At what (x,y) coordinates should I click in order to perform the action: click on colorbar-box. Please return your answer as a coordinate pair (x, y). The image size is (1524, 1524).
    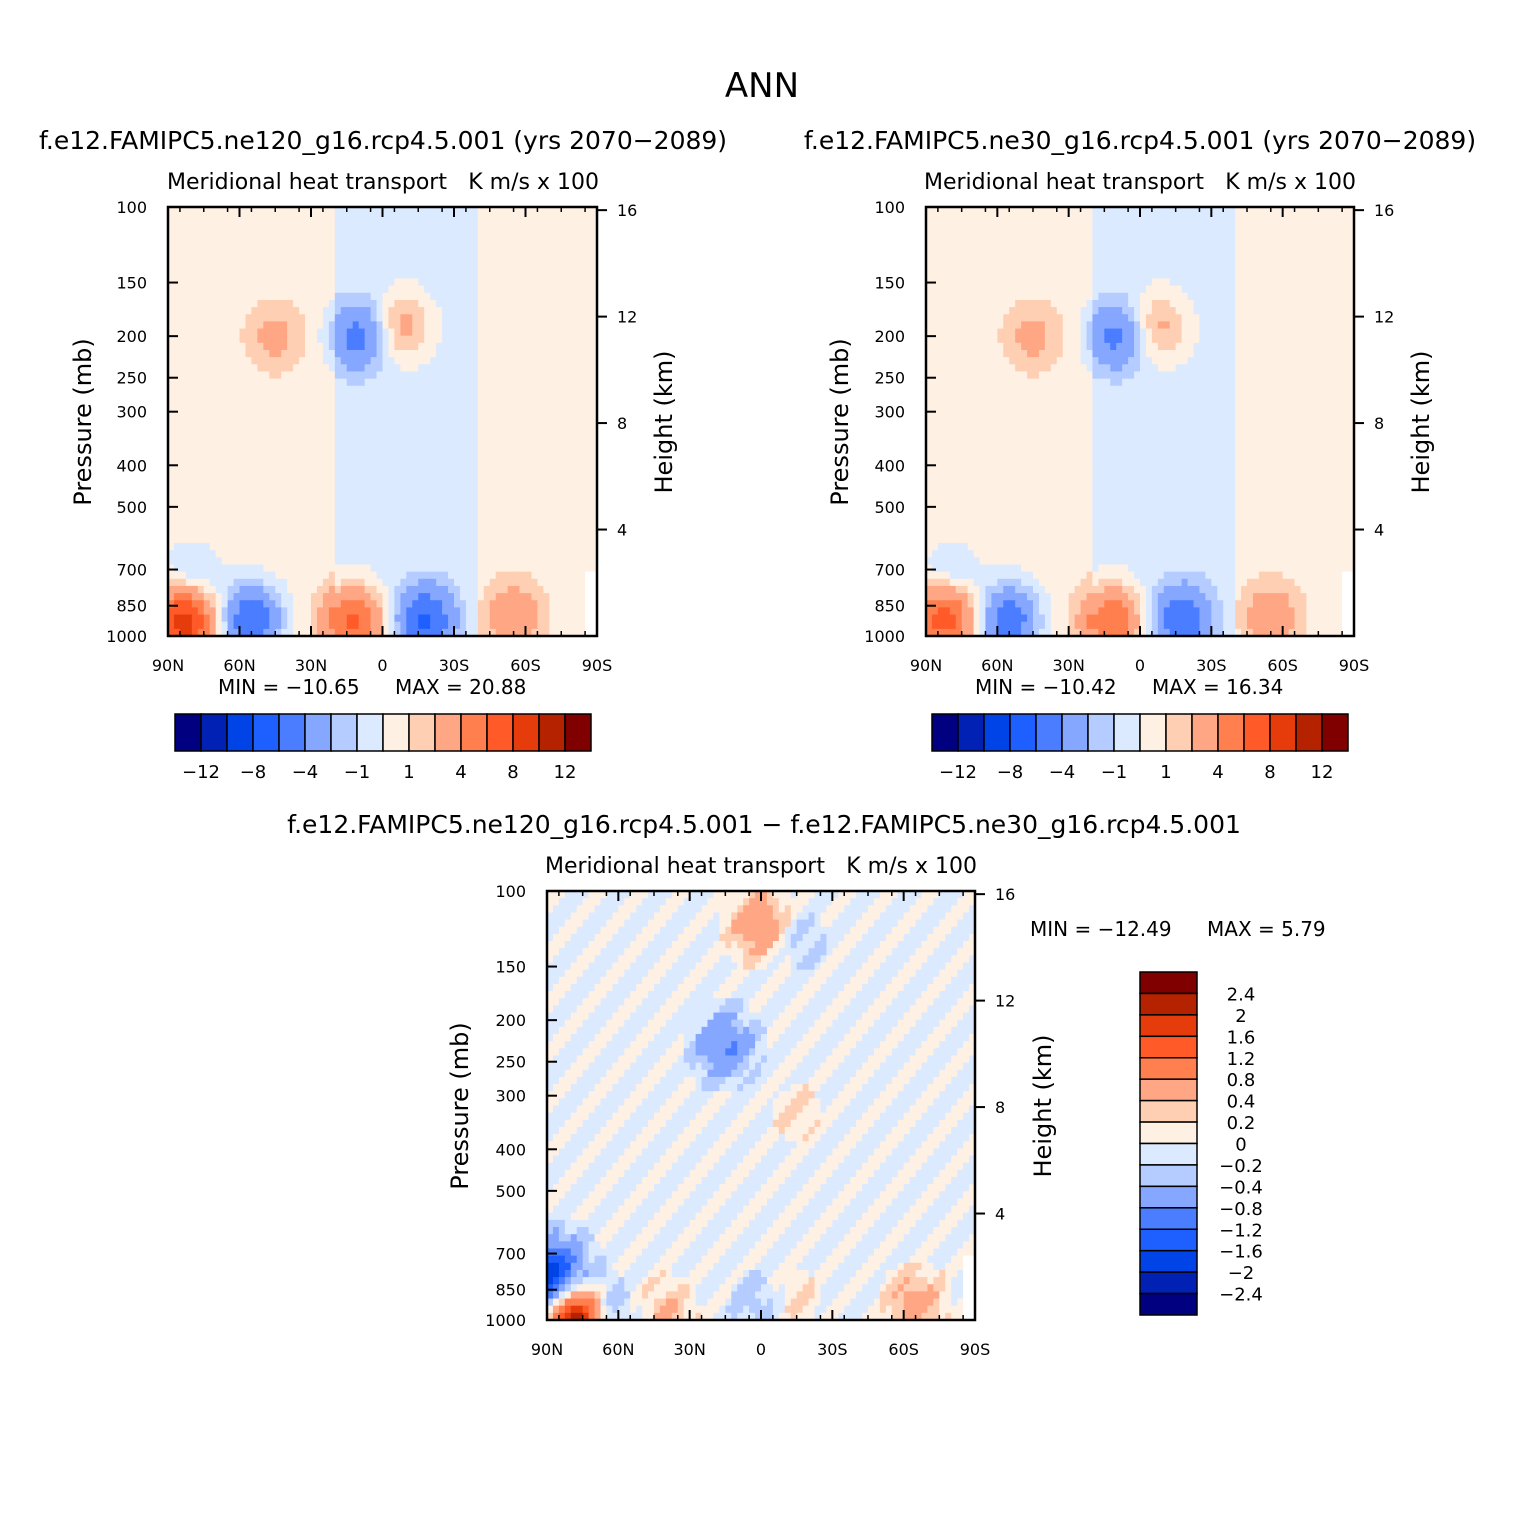
    Looking at the image, I should click on (188, 732).